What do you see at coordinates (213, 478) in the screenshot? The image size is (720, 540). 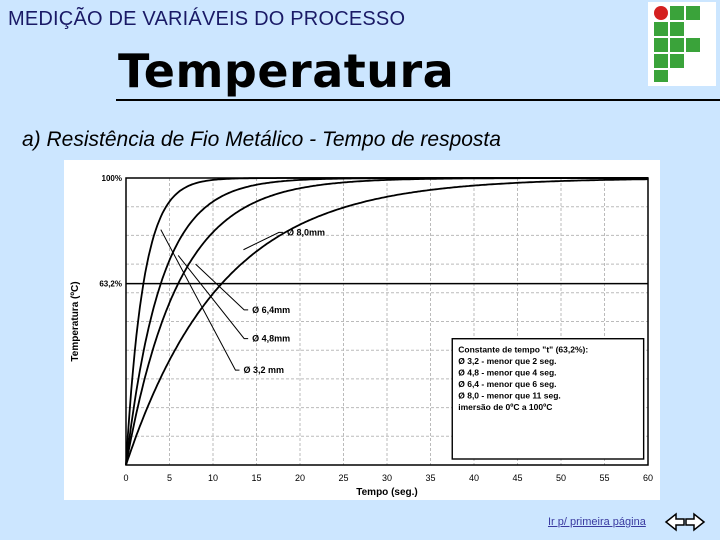 I see `x-tick-label: 10` at bounding box center [213, 478].